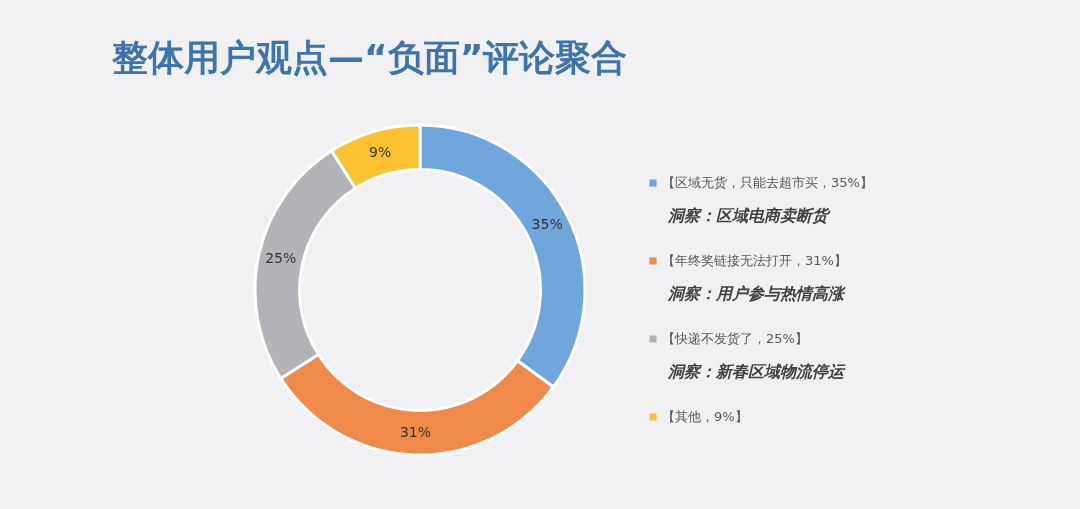 The width and height of the screenshot is (1080, 509). Describe the element at coordinates (380, 151) in the screenshot. I see `data-label: 9%` at that location.